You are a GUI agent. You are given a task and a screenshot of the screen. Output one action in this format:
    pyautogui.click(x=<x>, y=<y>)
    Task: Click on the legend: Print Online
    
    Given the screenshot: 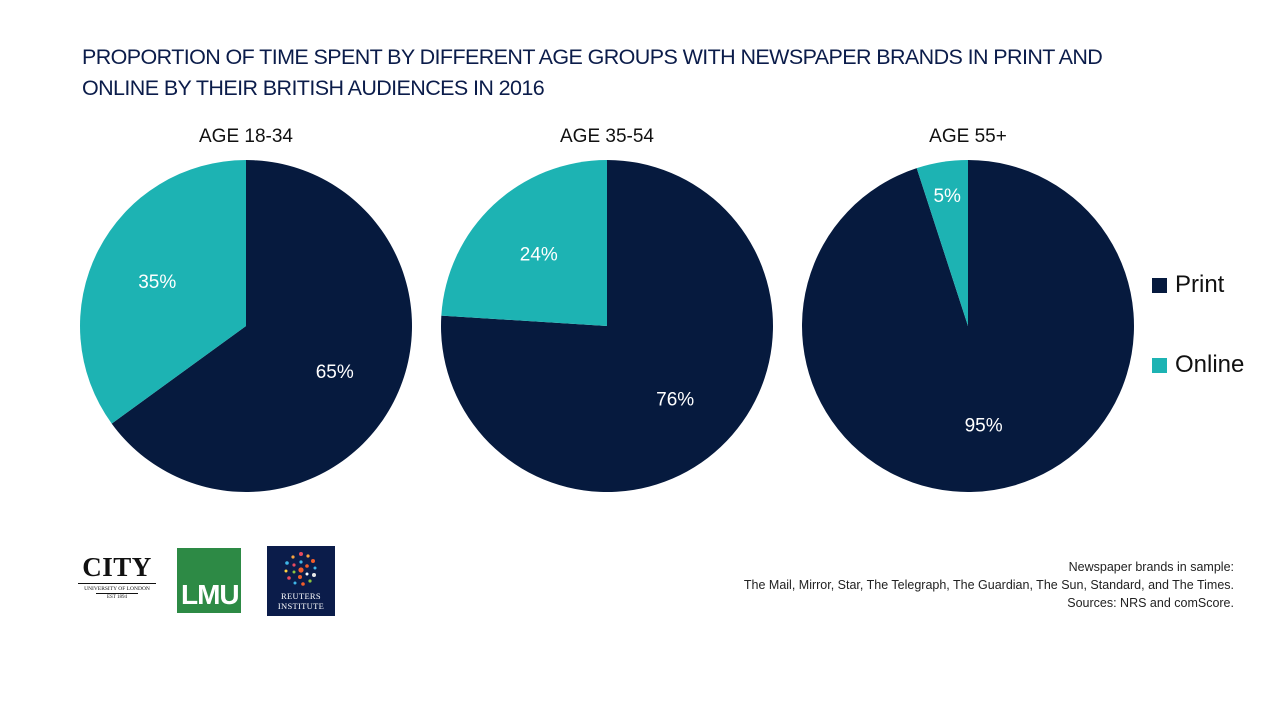 What is the action you would take?
    pyautogui.click(x=1198, y=350)
    